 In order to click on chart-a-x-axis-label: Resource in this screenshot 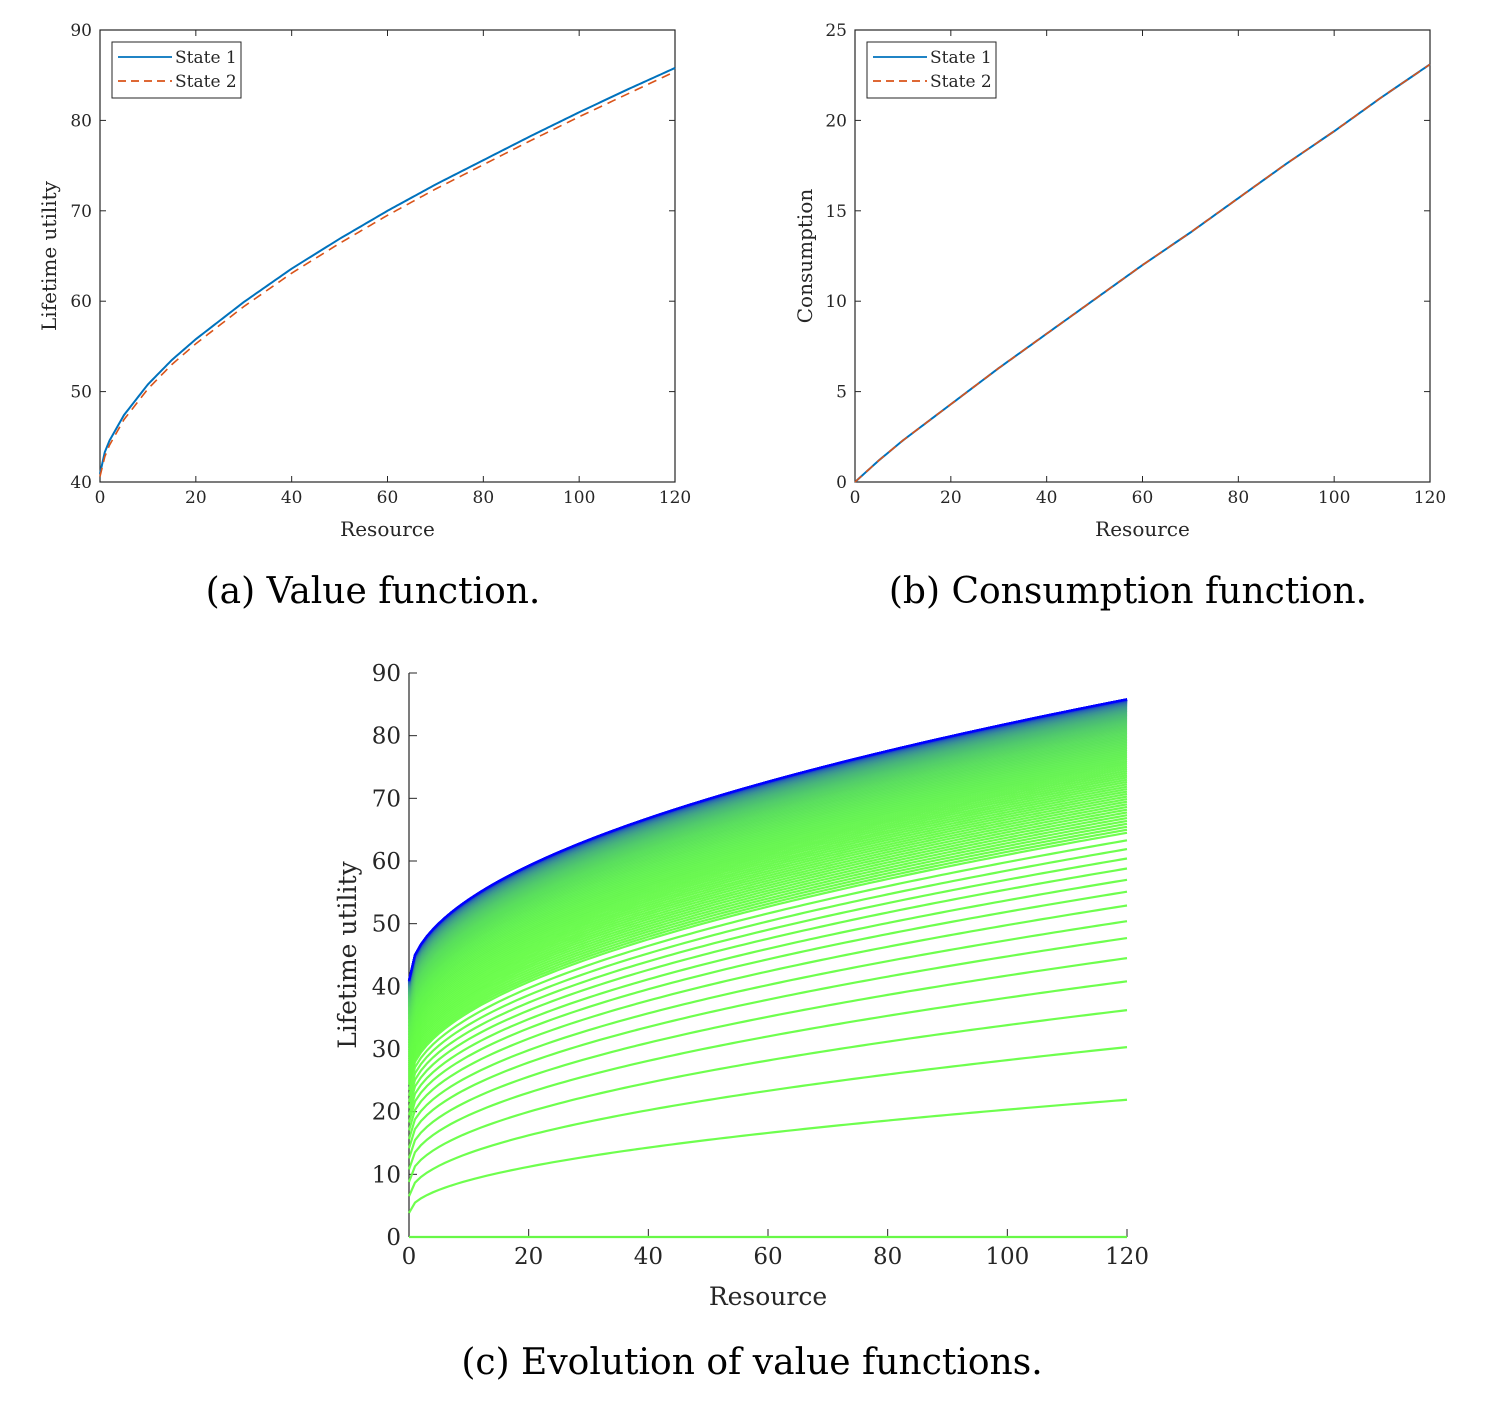, I will do `click(387, 529)`.